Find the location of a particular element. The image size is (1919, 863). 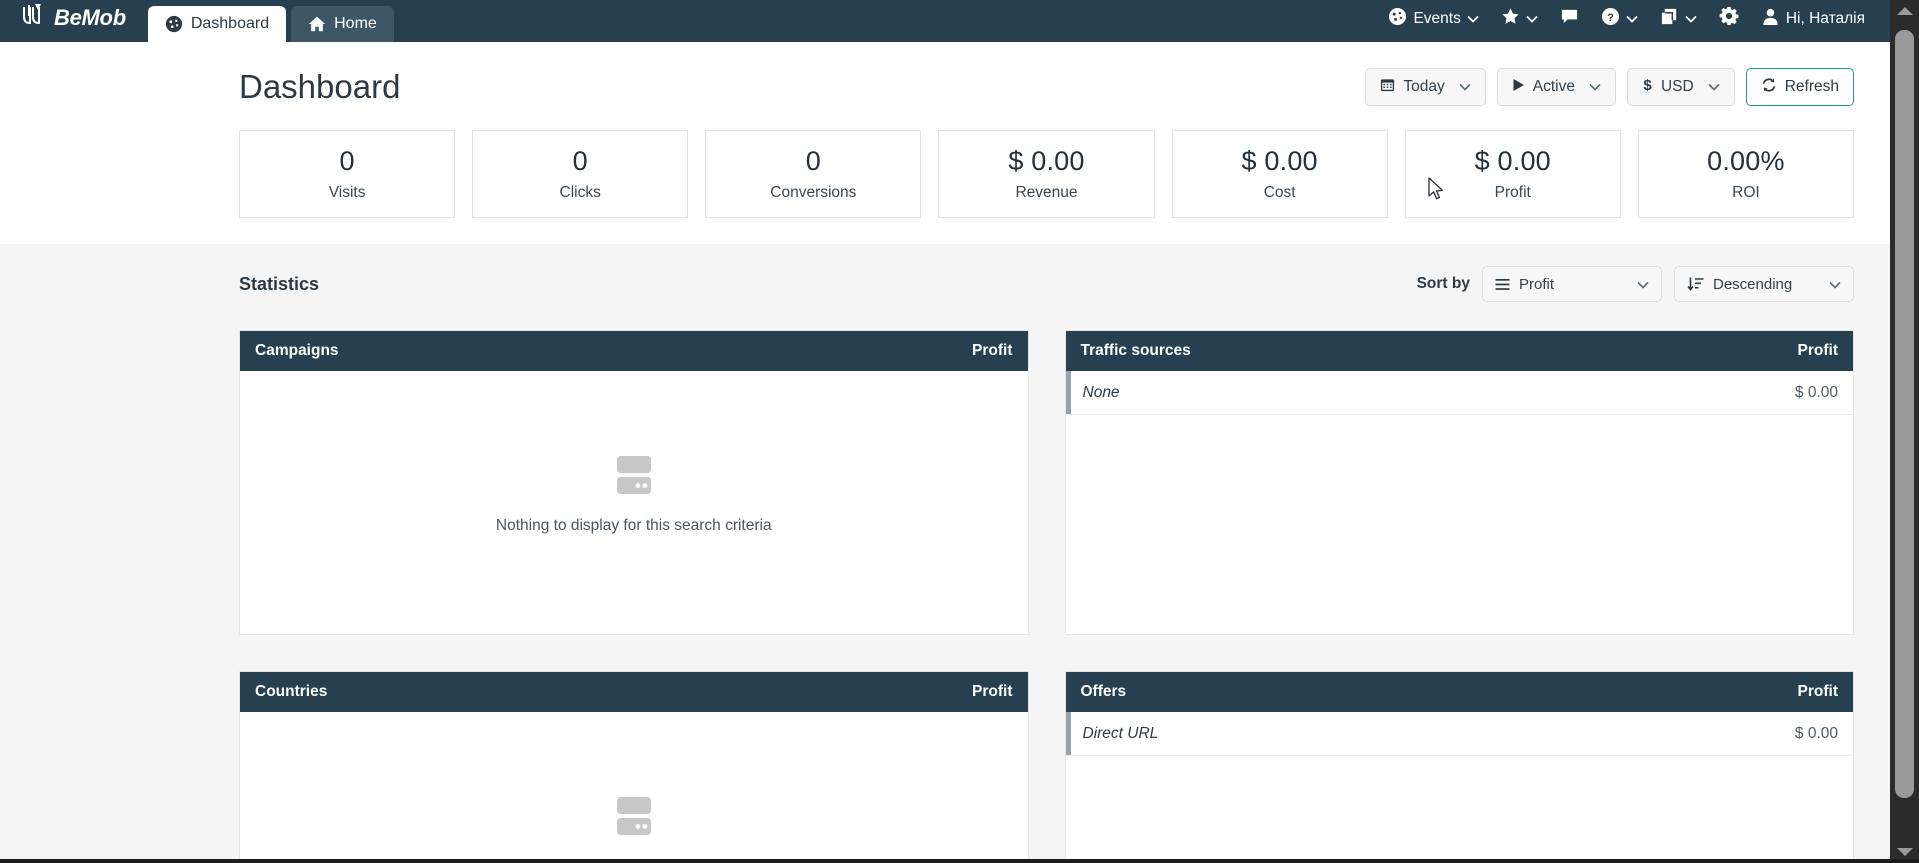

sort-direction-value: Descending is located at coordinates (1753, 284).